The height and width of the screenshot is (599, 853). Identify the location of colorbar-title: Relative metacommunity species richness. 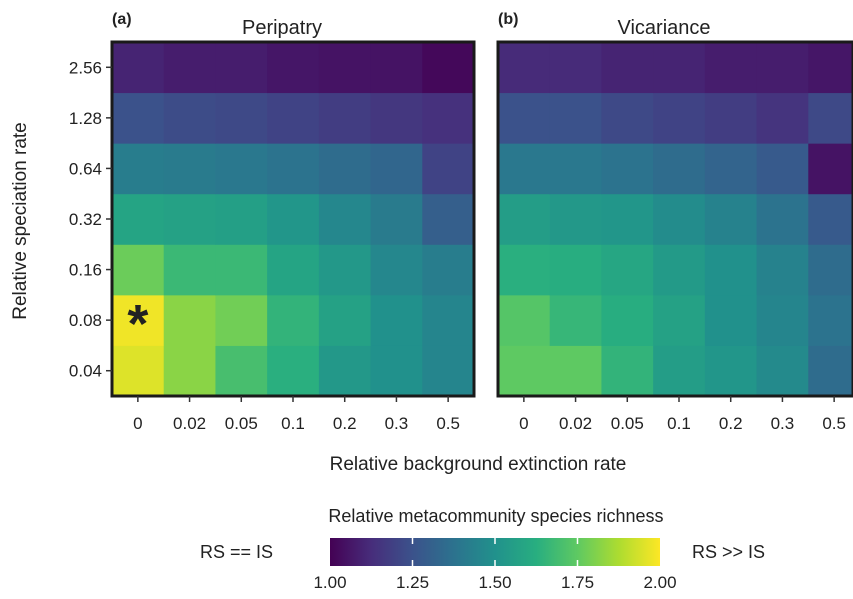
(495, 516).